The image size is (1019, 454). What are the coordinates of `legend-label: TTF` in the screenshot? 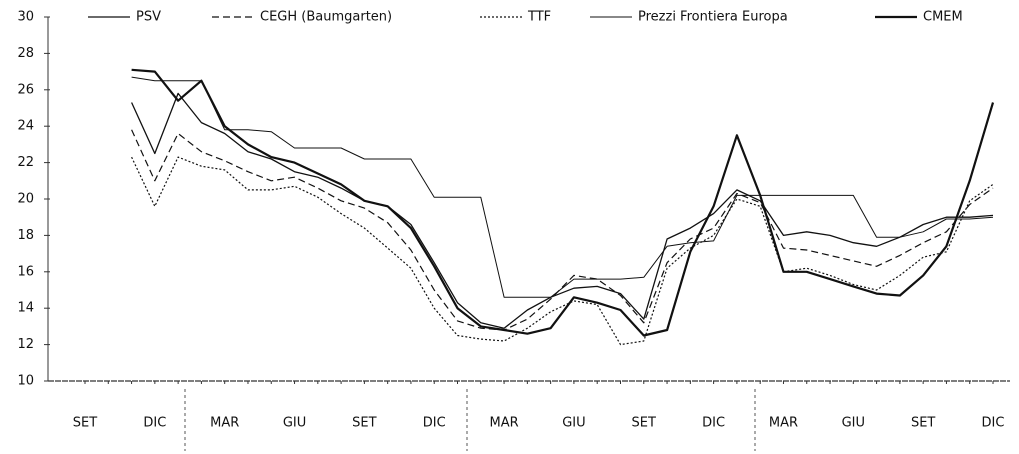 It's located at (539, 17).